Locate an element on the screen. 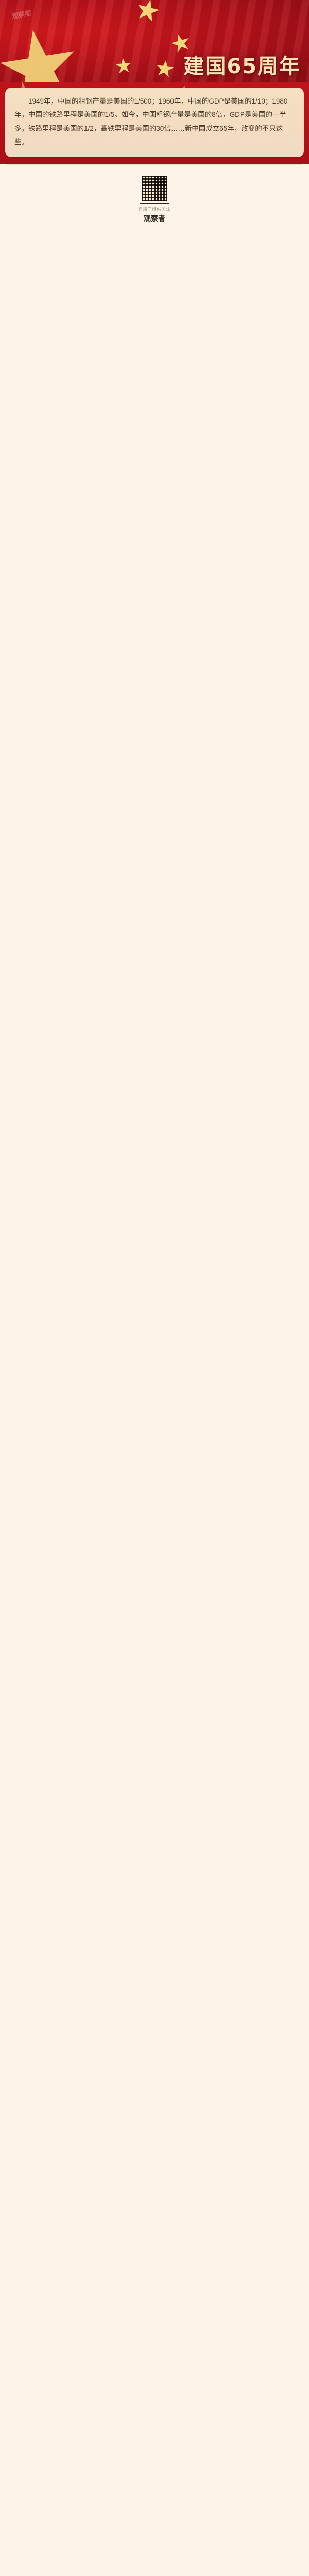 This screenshot has width=309, height=2576. hero-banner: ★ ★ ★ ★ ★ 观察者 建国65周年 is located at coordinates (154, 41).